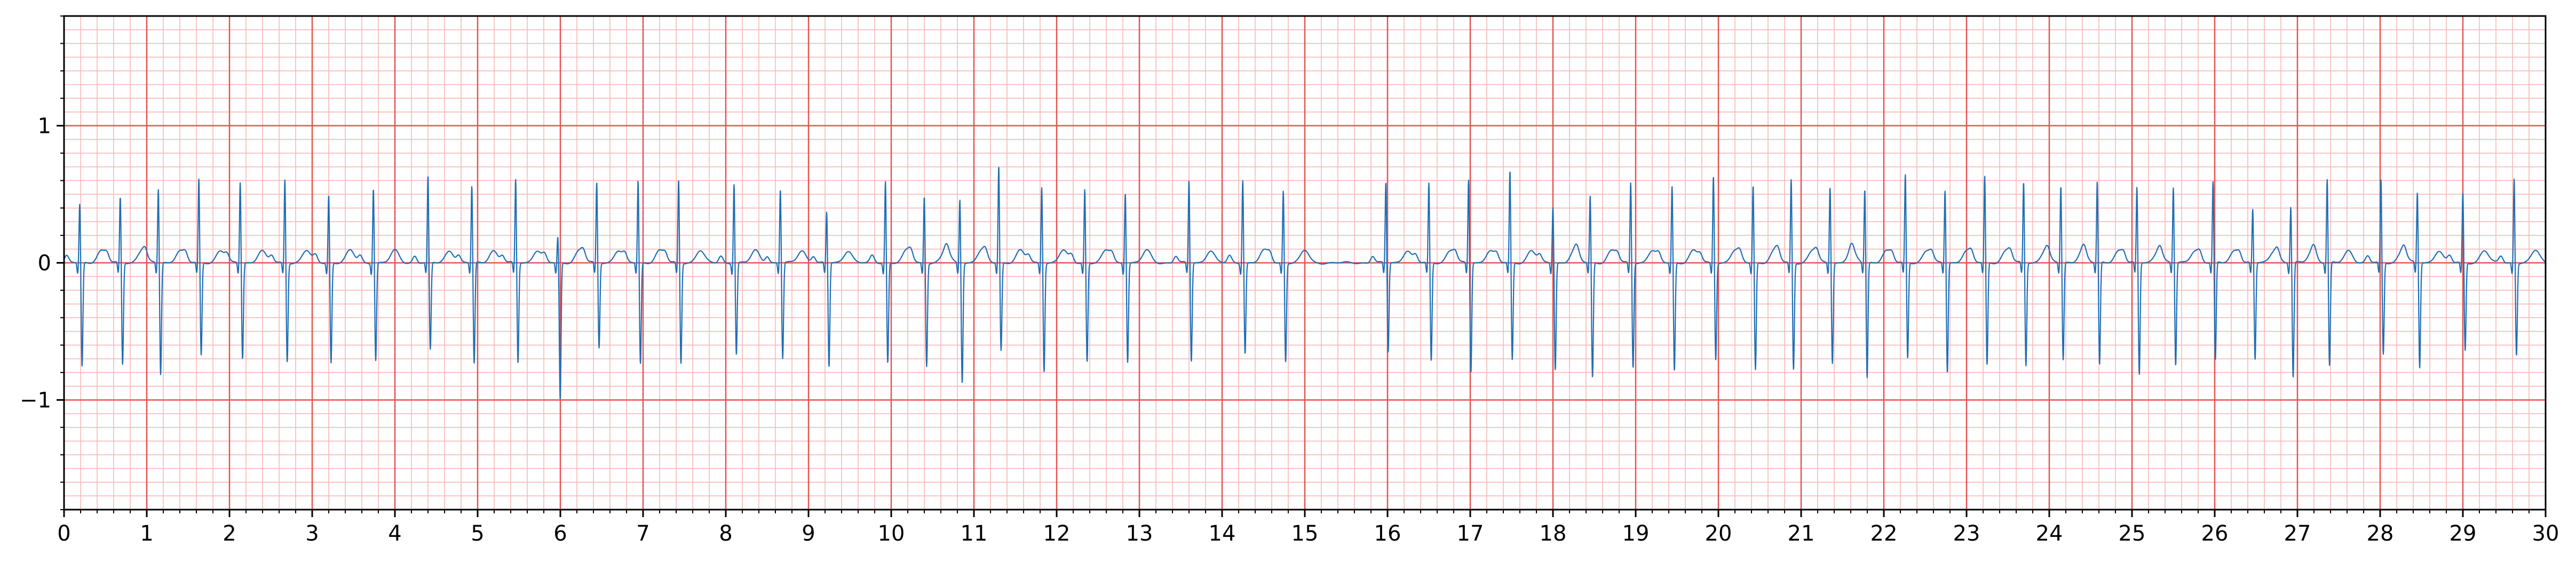 The height and width of the screenshot is (563, 2576). Describe the element at coordinates (2464, 533) in the screenshot. I see `x-tick-label: 29` at that location.